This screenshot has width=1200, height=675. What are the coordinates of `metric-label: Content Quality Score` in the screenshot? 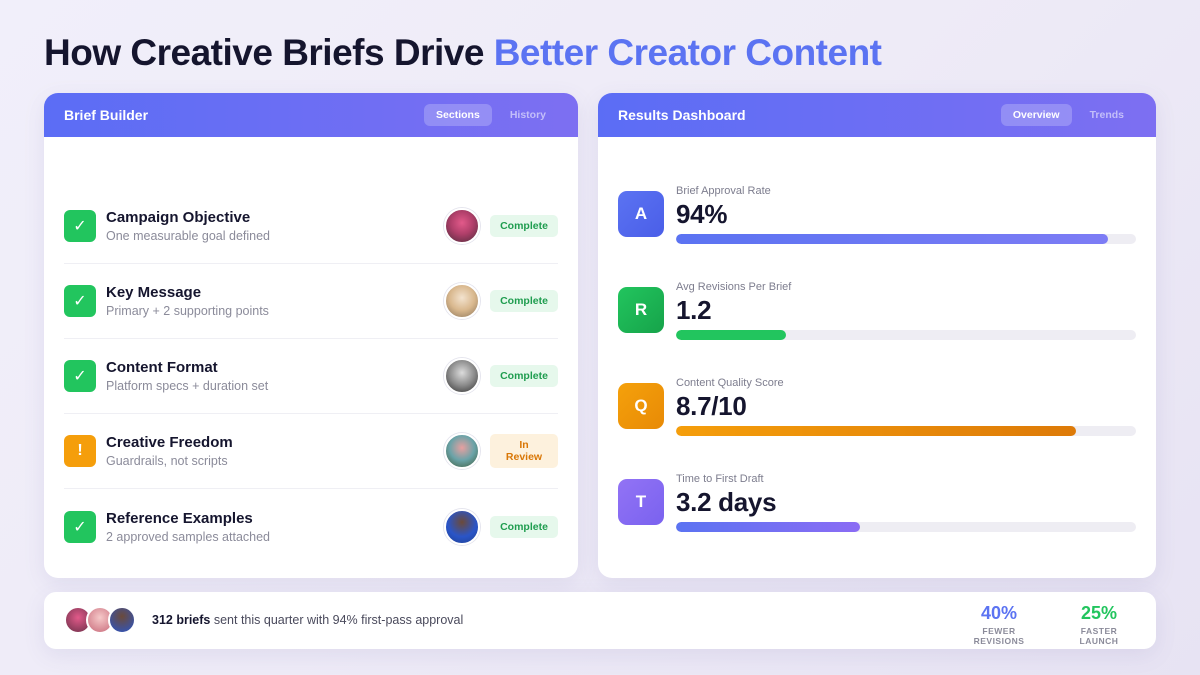 It's located at (730, 383).